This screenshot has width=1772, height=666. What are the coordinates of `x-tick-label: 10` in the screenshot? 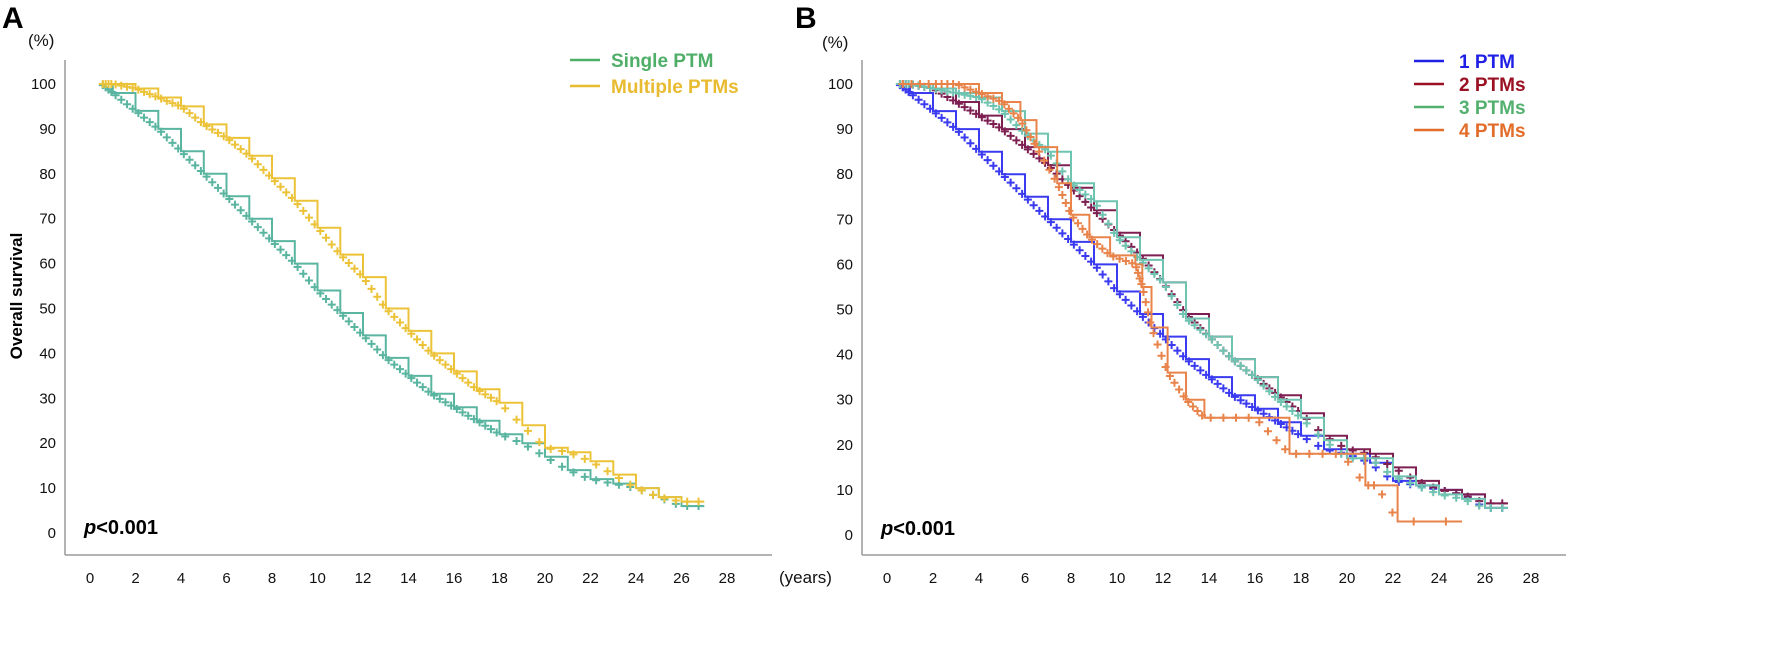 It's located at (317, 578).